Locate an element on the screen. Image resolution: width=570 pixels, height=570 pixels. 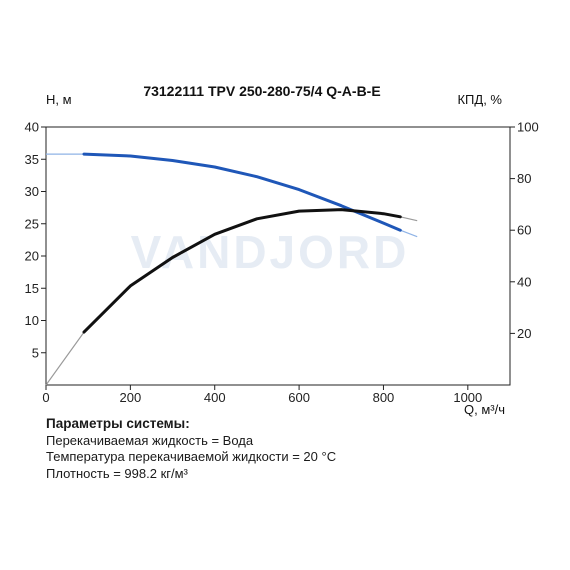
y-right-tick-label: 20 is located at coordinates (524, 333).